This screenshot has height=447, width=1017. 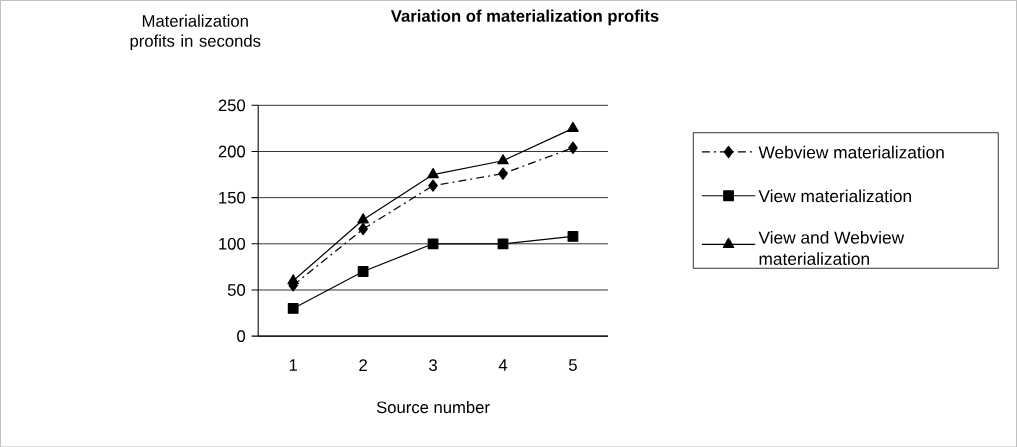 What do you see at coordinates (232, 105) in the screenshot?
I see `y-tick-label: 250` at bounding box center [232, 105].